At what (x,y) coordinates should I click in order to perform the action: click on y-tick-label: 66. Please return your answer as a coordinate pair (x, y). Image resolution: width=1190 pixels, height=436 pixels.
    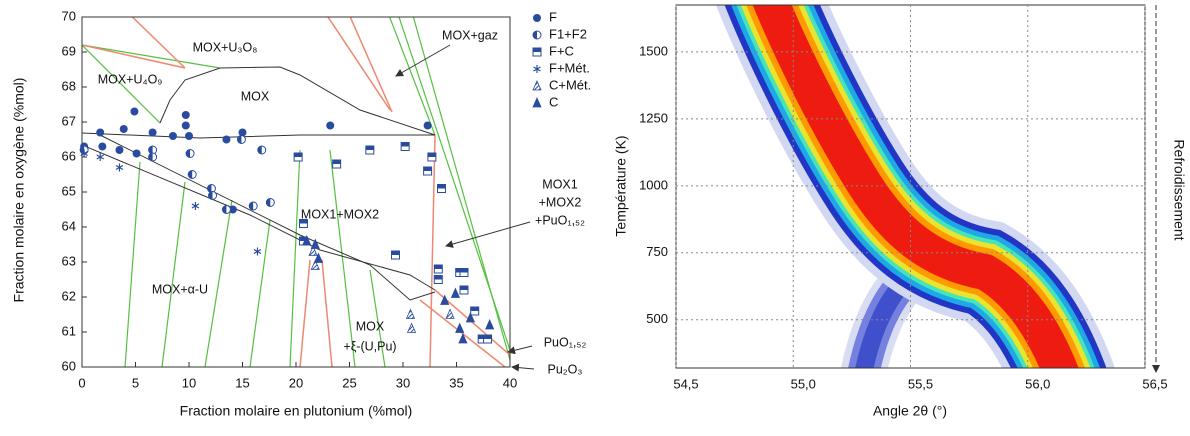
    Looking at the image, I should click on (69, 155).